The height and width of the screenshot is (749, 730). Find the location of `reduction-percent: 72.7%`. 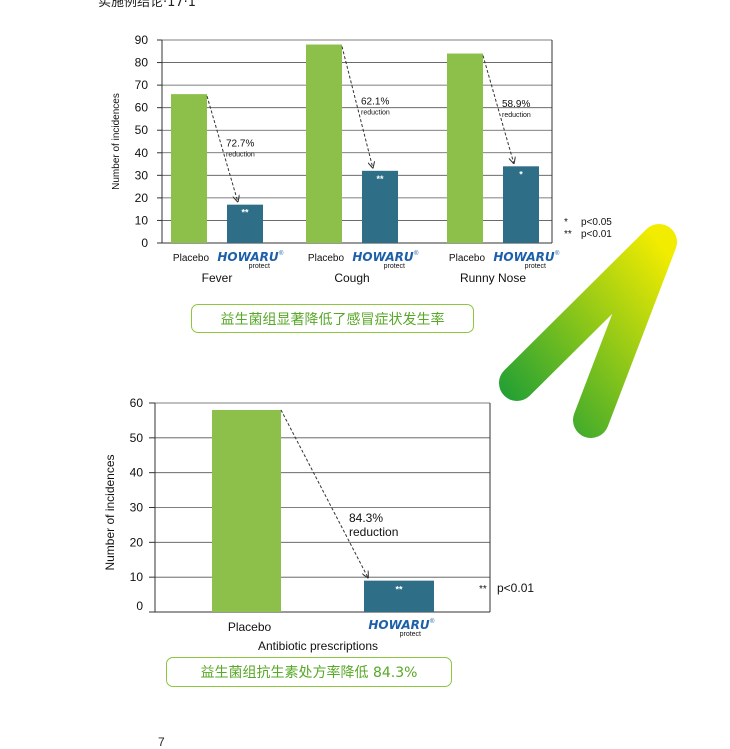

reduction-percent: 72.7% is located at coordinates (240, 143).